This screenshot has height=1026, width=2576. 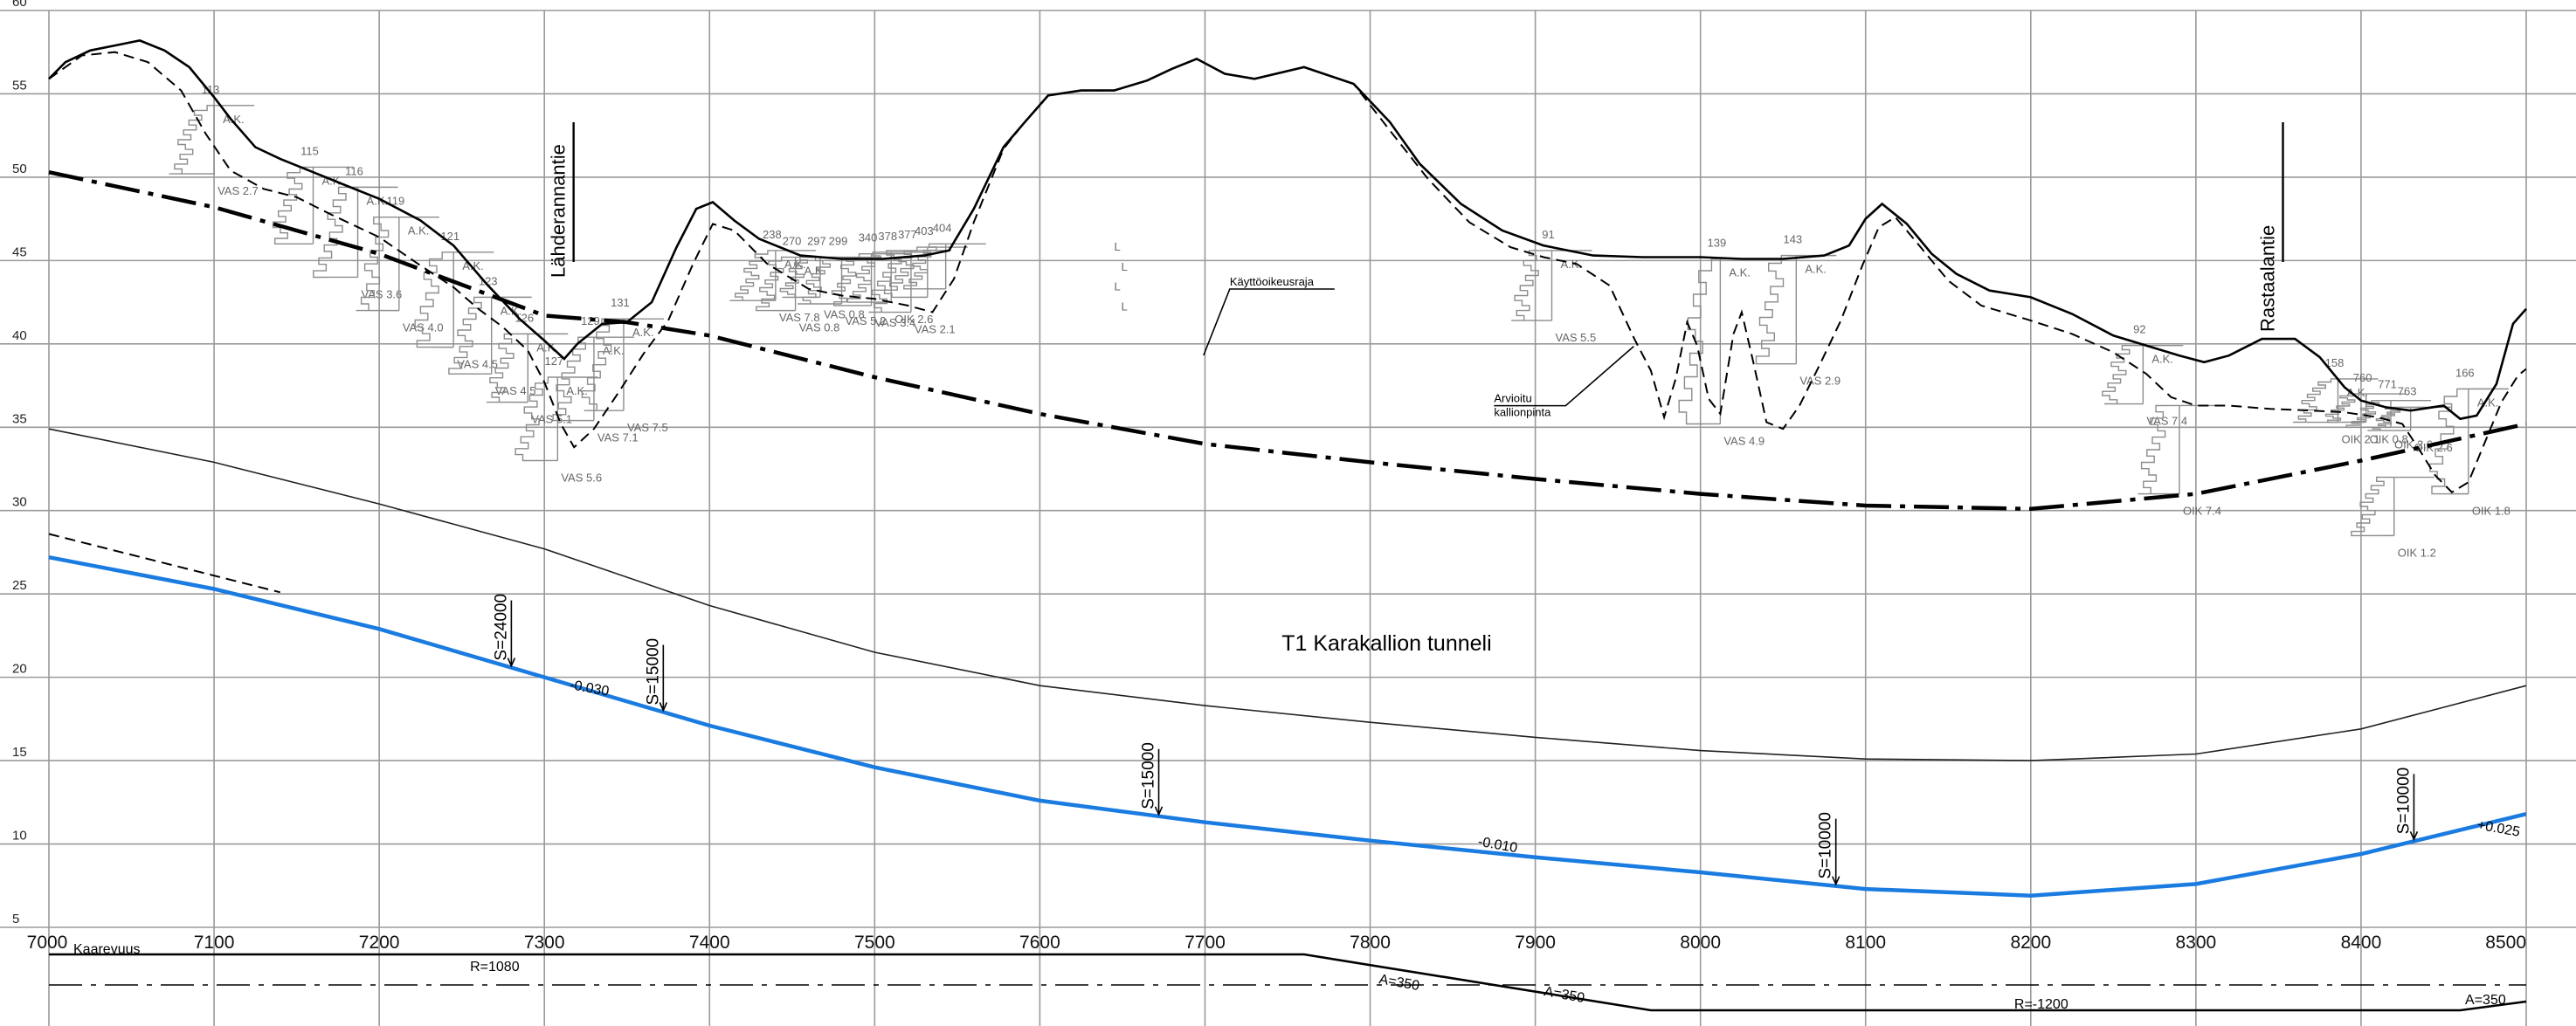 I want to click on vertical-curve-label: S=24000, so click(x=501, y=627).